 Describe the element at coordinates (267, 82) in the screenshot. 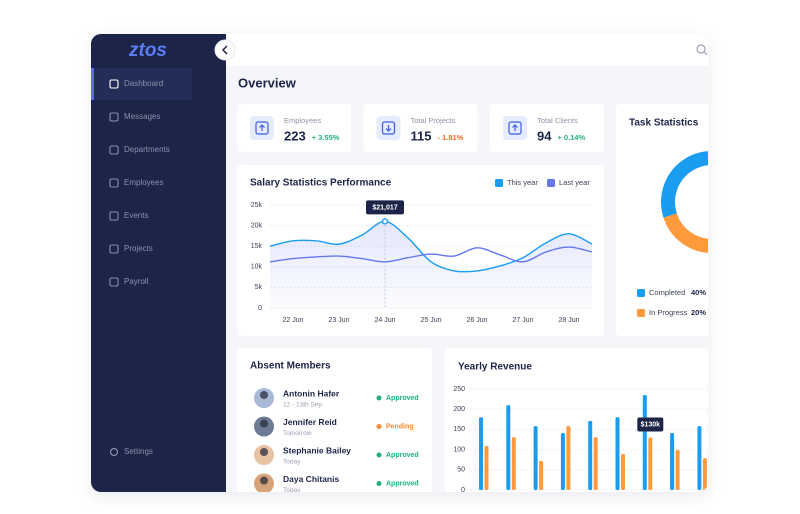

I see `page-title: Overview` at that location.